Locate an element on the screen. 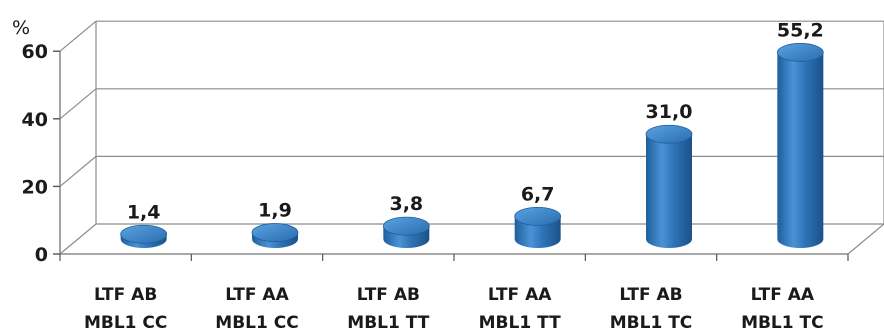 This screenshot has height=332, width=884. data-label: 55,2 is located at coordinates (800, 30).